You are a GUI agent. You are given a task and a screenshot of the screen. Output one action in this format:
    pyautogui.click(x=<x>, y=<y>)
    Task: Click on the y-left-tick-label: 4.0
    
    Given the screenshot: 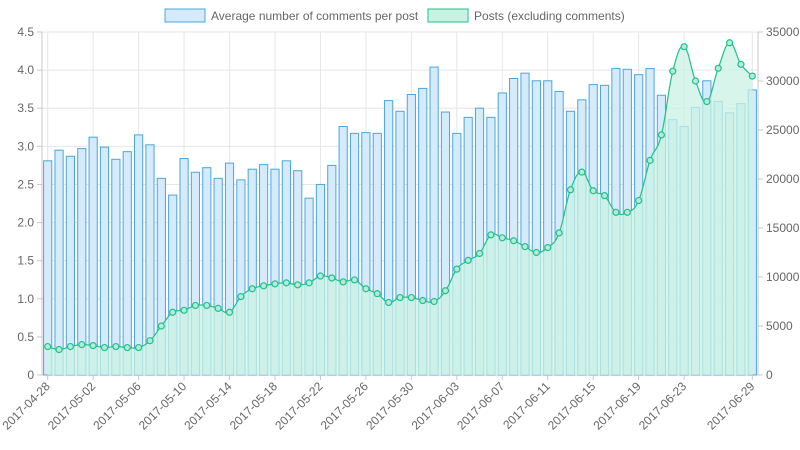 What is the action you would take?
    pyautogui.click(x=25, y=70)
    